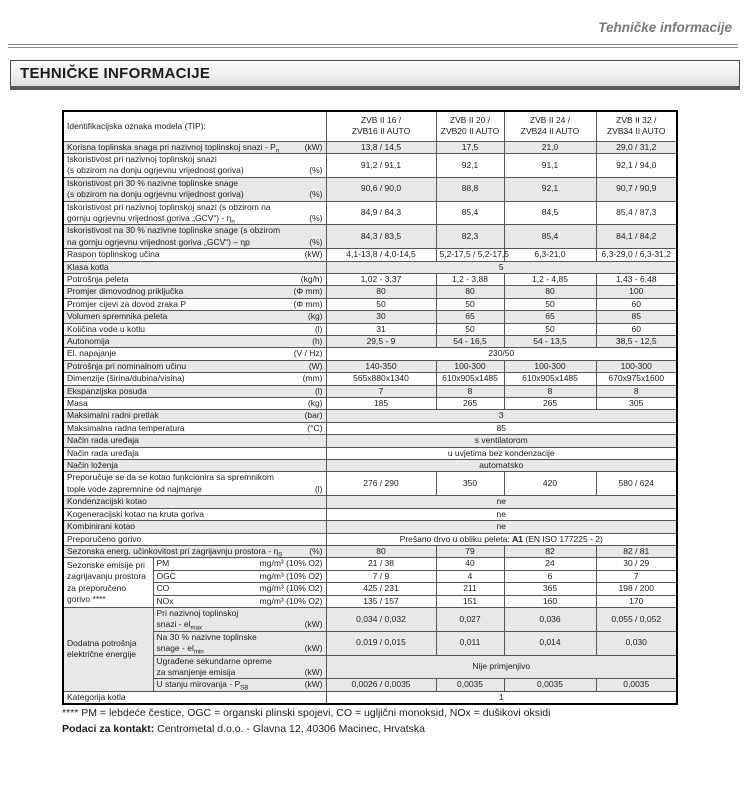  Describe the element at coordinates (470, 484) in the screenshot. I see `row-value: 350` at that location.